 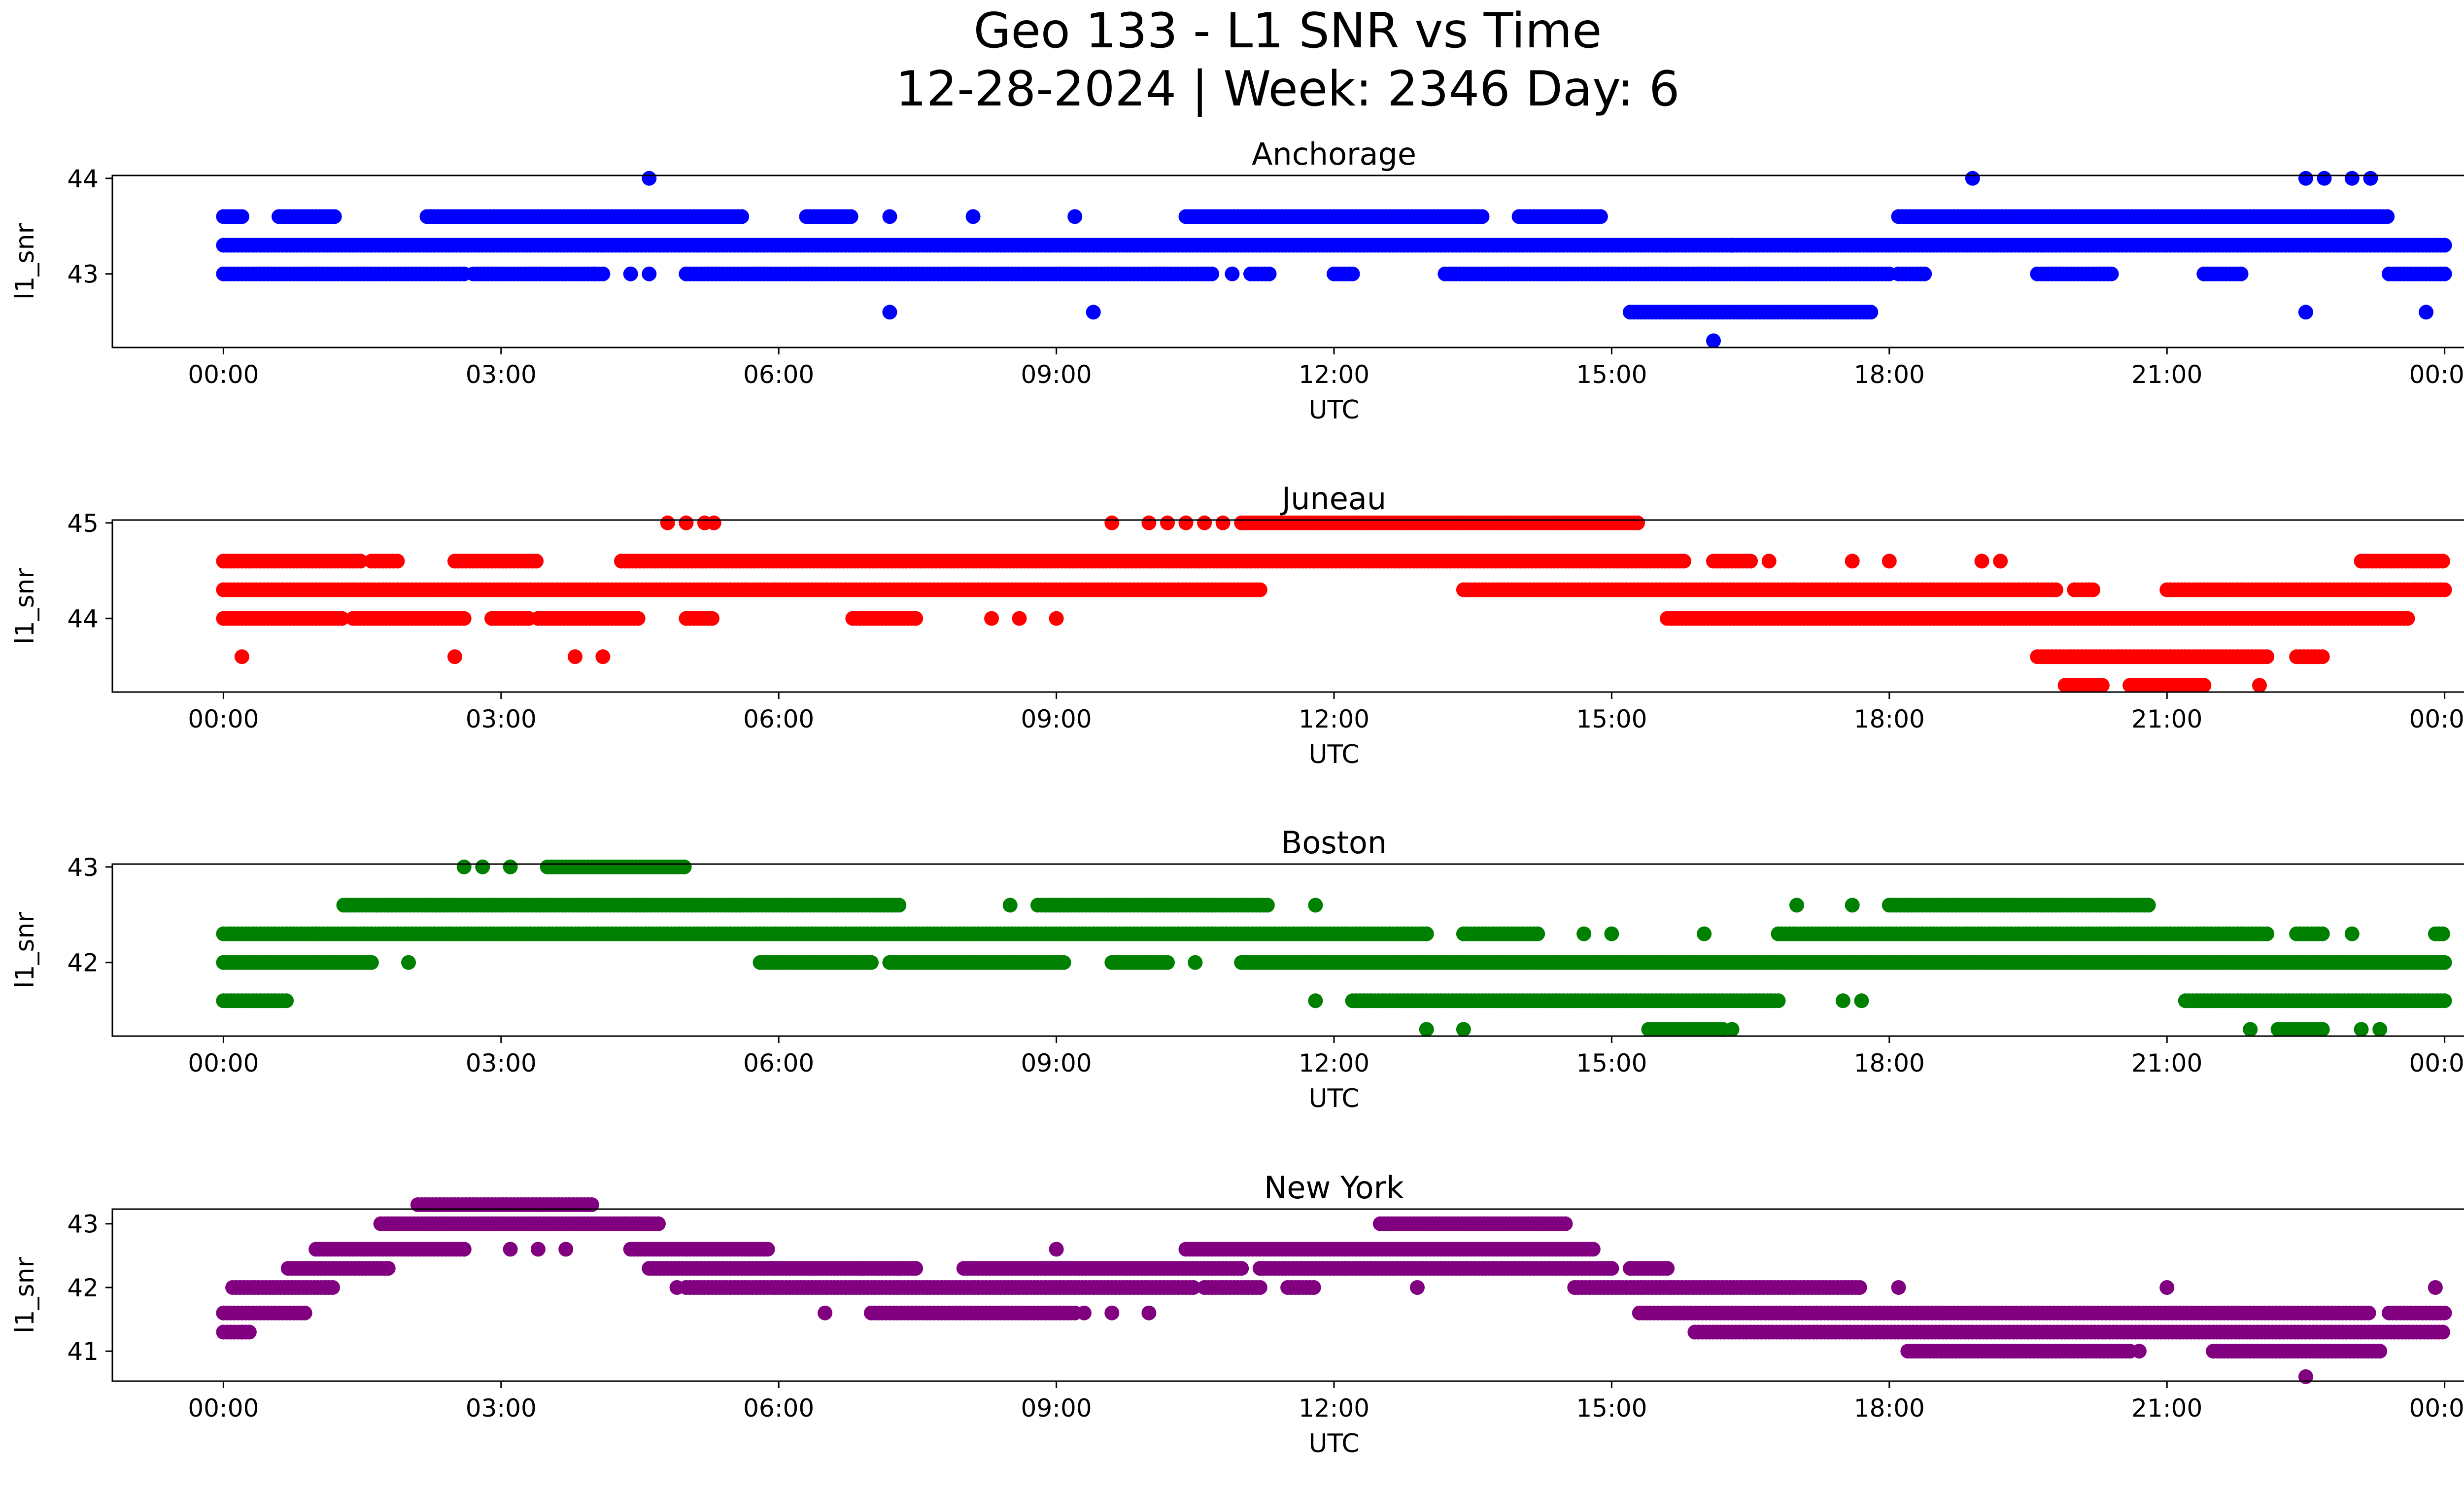 What do you see at coordinates (25, 949) in the screenshot?
I see `y-axis-label: l1_snr` at bounding box center [25, 949].